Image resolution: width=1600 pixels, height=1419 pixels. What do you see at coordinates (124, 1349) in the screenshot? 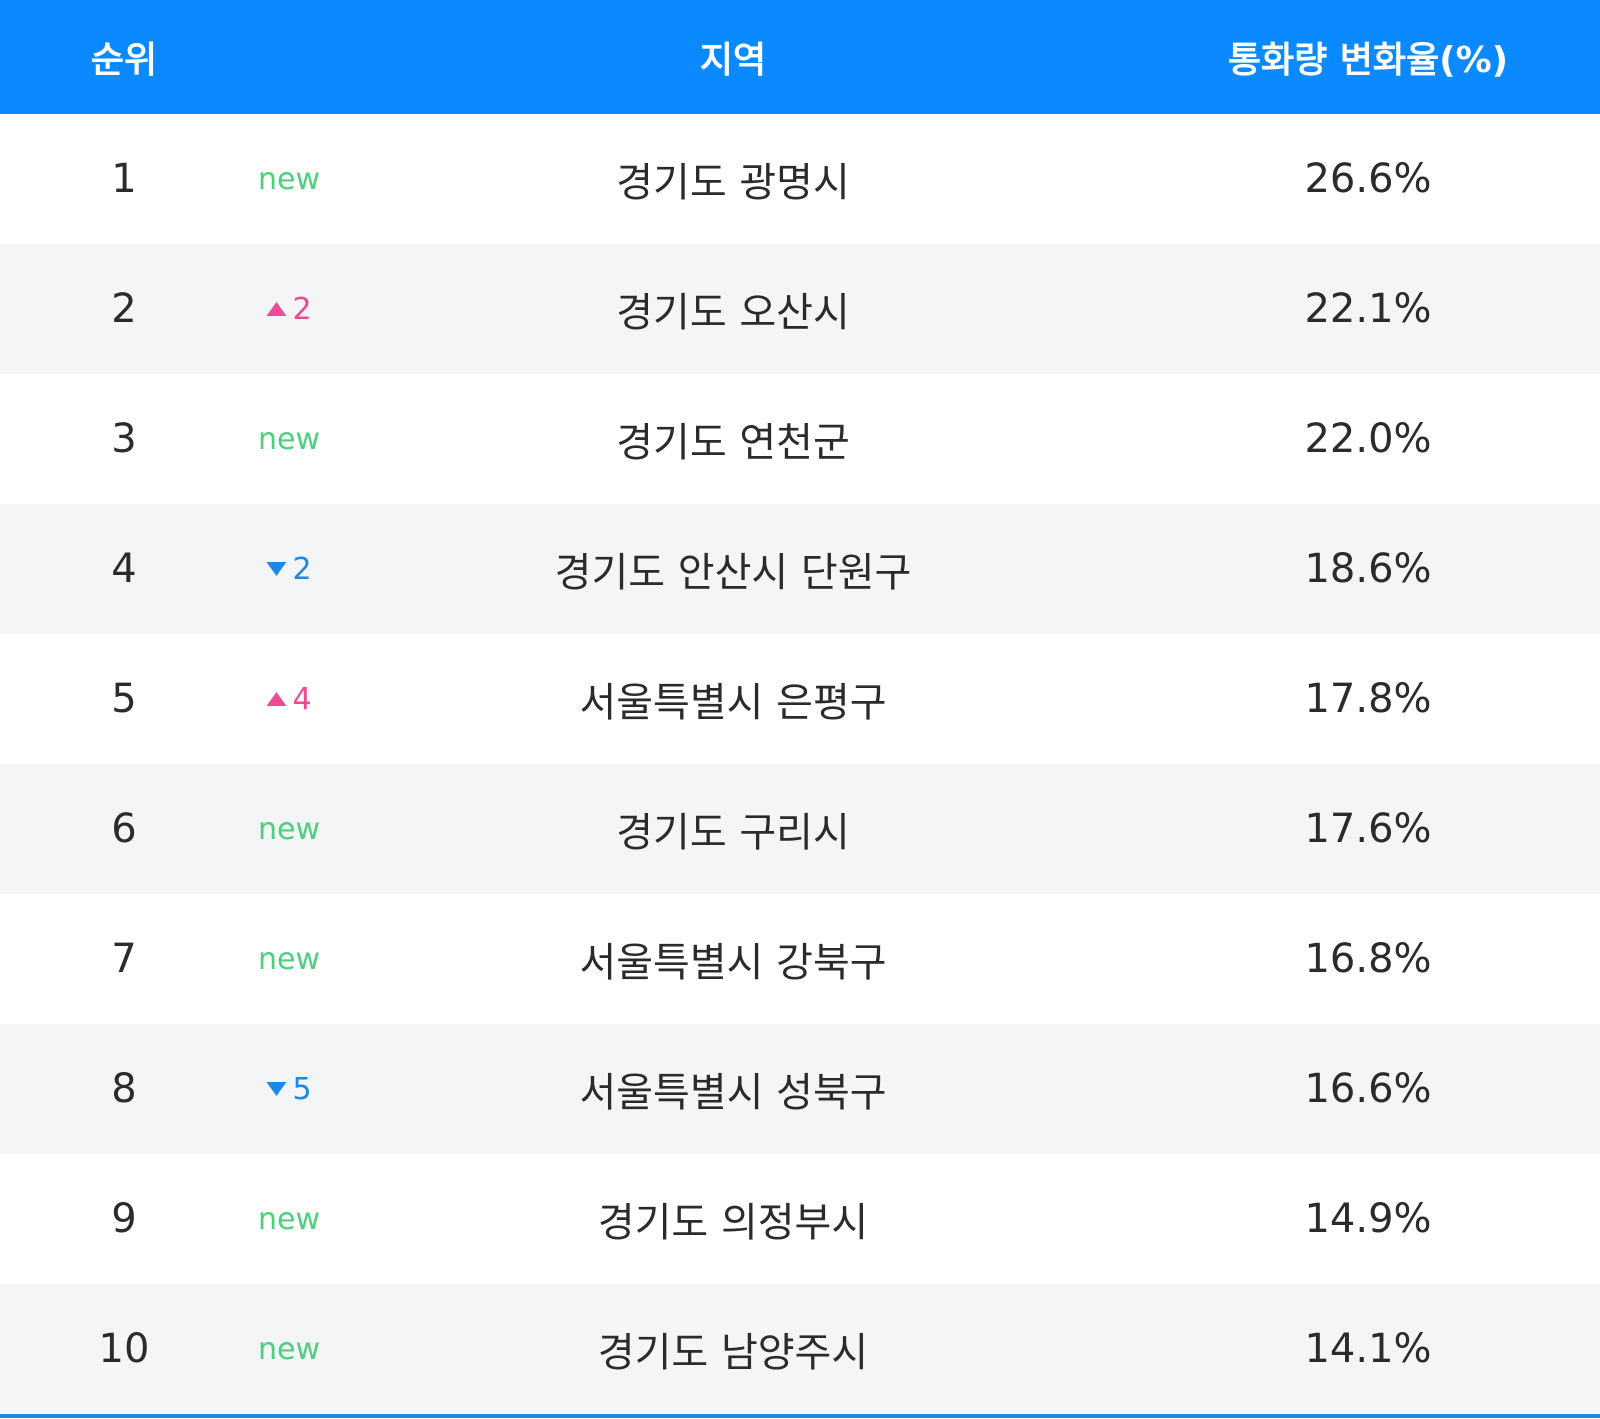
I see `rank-cell: 10` at bounding box center [124, 1349].